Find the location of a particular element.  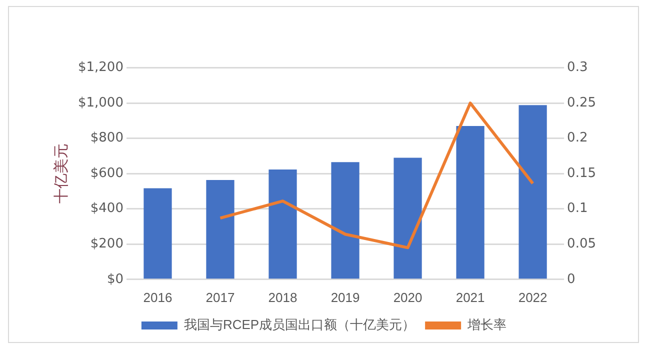

legend-label: 我国与RCEP成员国出口额（十亿美元） is located at coordinates (300, 324).